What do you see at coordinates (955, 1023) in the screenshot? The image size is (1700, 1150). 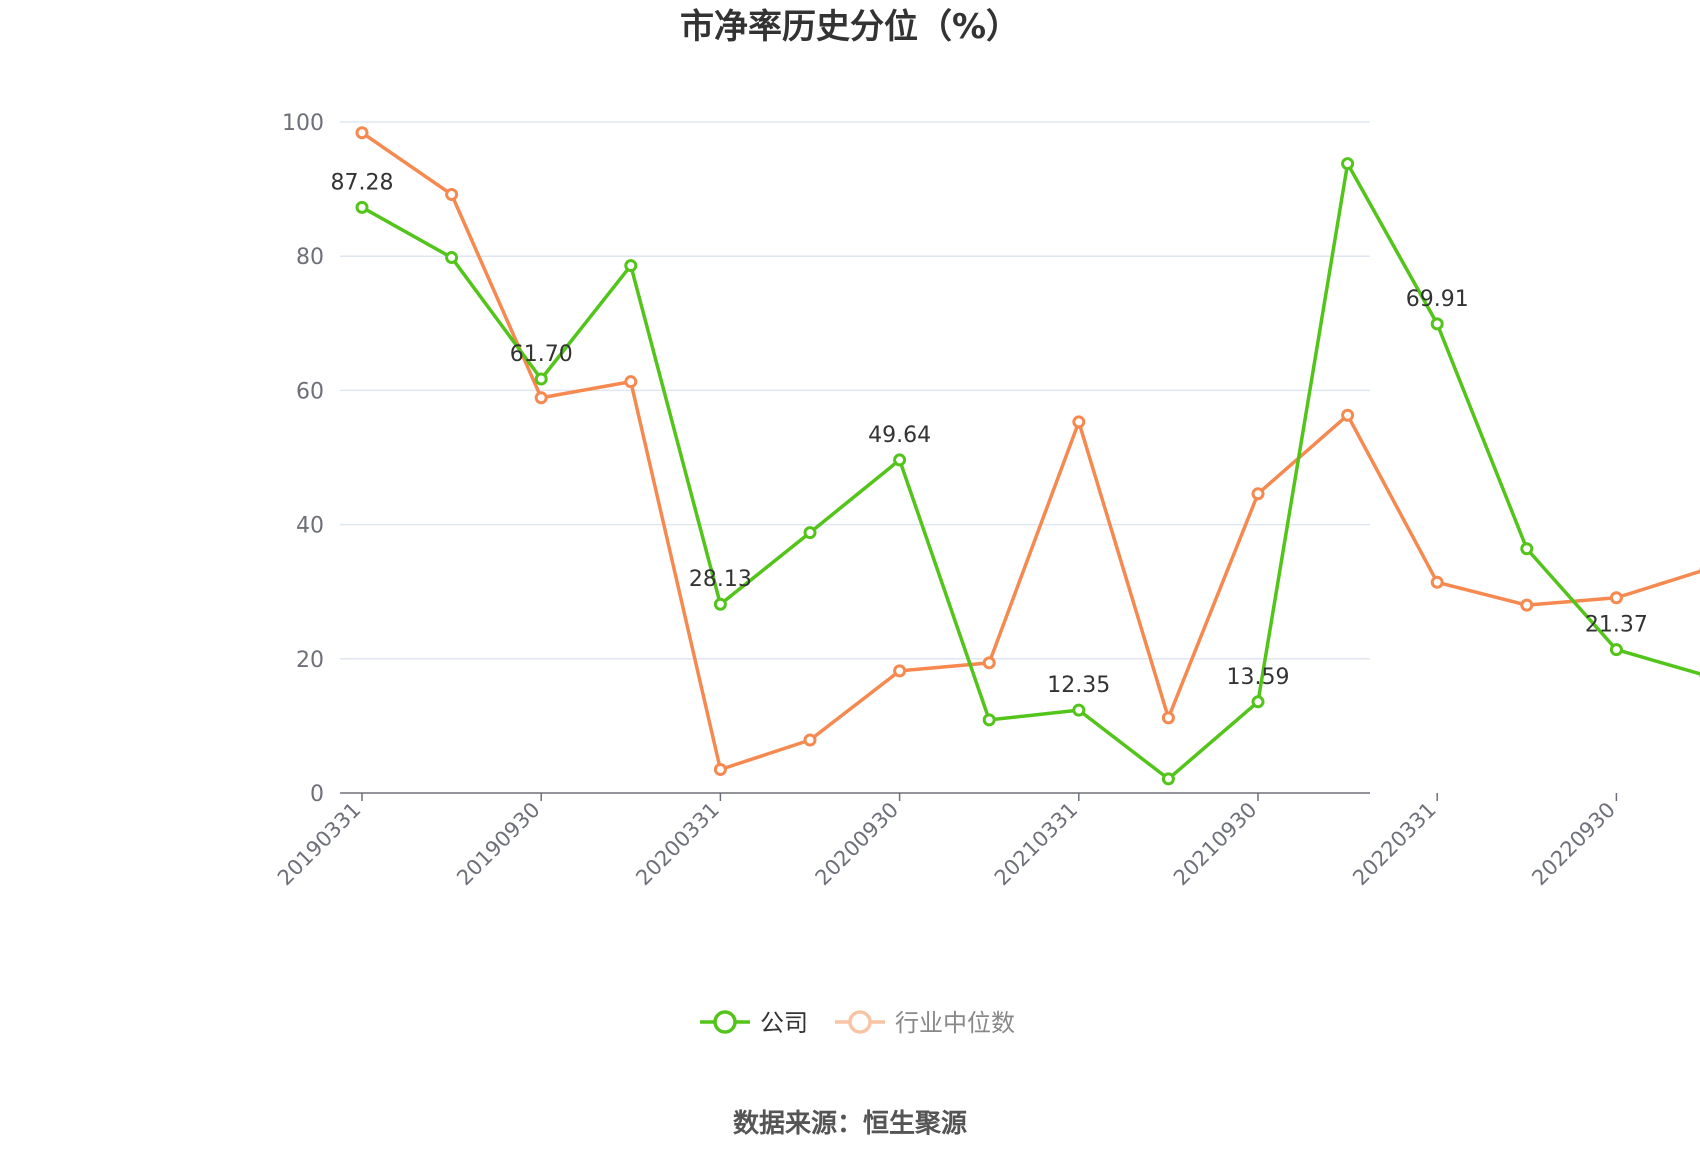 I see `legend-label: 行业中位数` at bounding box center [955, 1023].